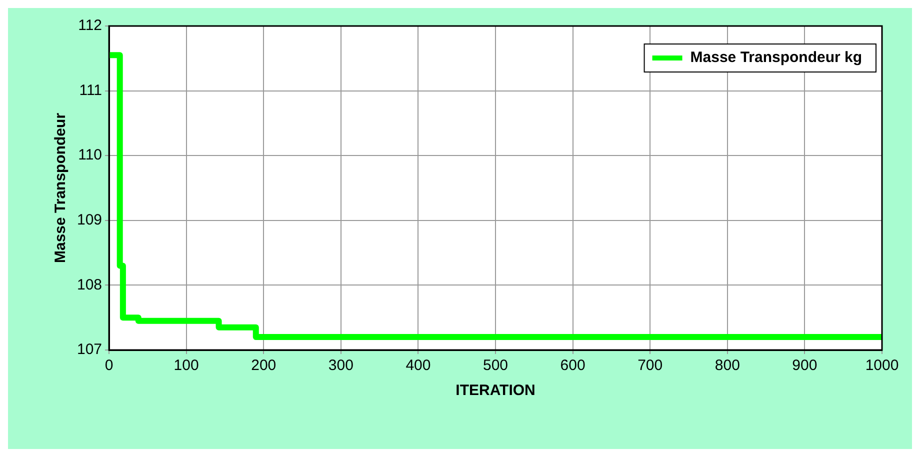  Describe the element at coordinates (496, 391) in the screenshot. I see `x-axis-title: ITERATION` at that location.